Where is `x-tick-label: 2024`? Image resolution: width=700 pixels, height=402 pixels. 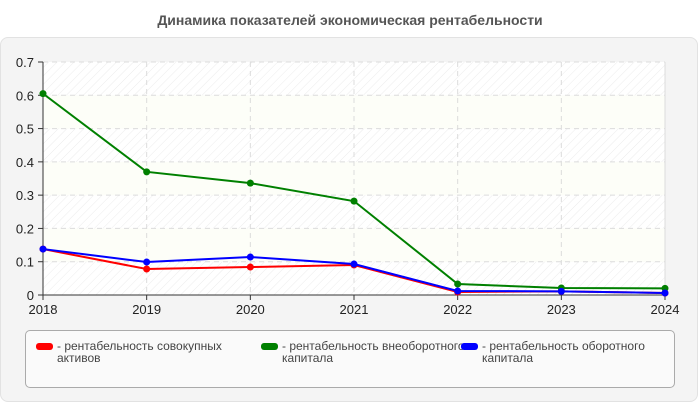 x-tick-label: 2024 is located at coordinates (665, 309).